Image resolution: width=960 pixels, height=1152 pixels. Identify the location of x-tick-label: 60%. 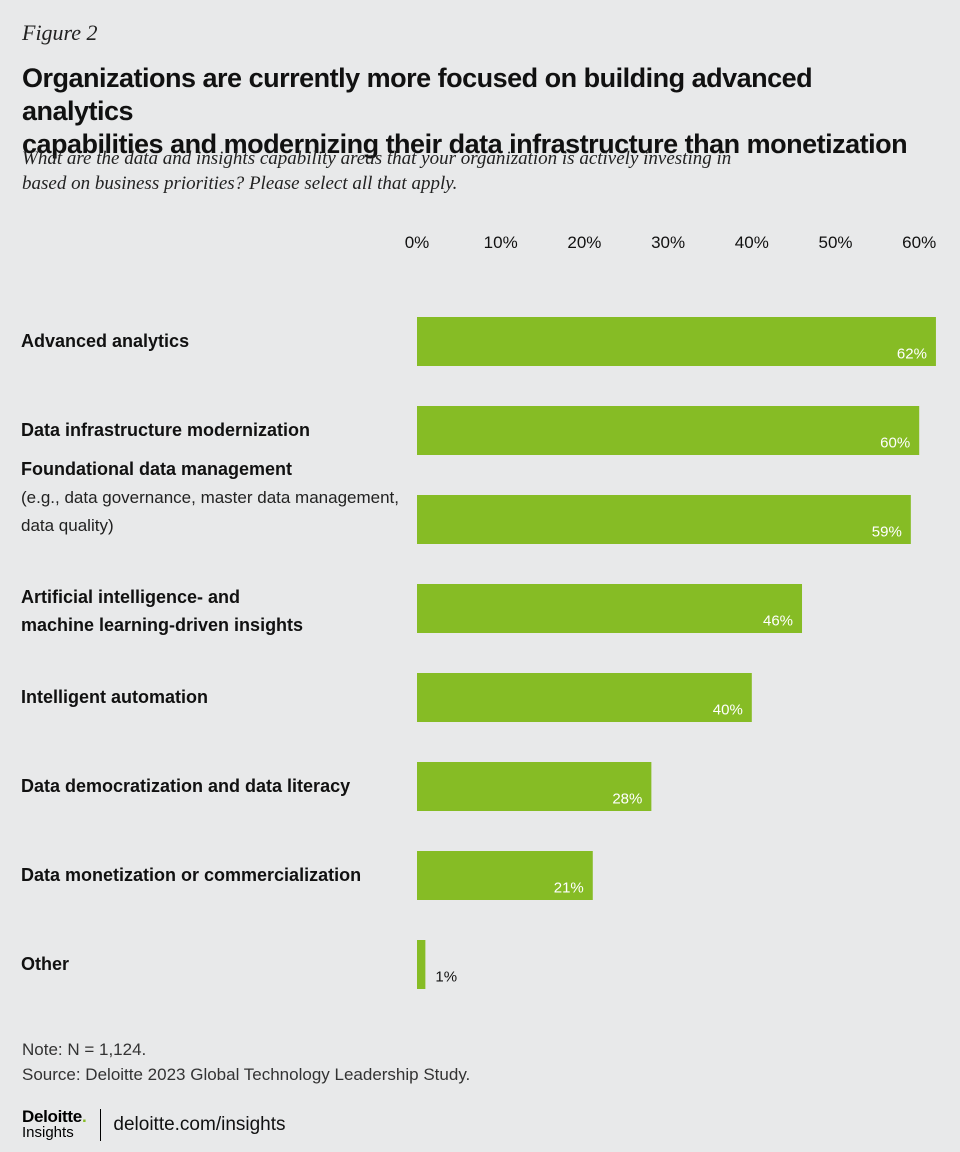
(919, 242).